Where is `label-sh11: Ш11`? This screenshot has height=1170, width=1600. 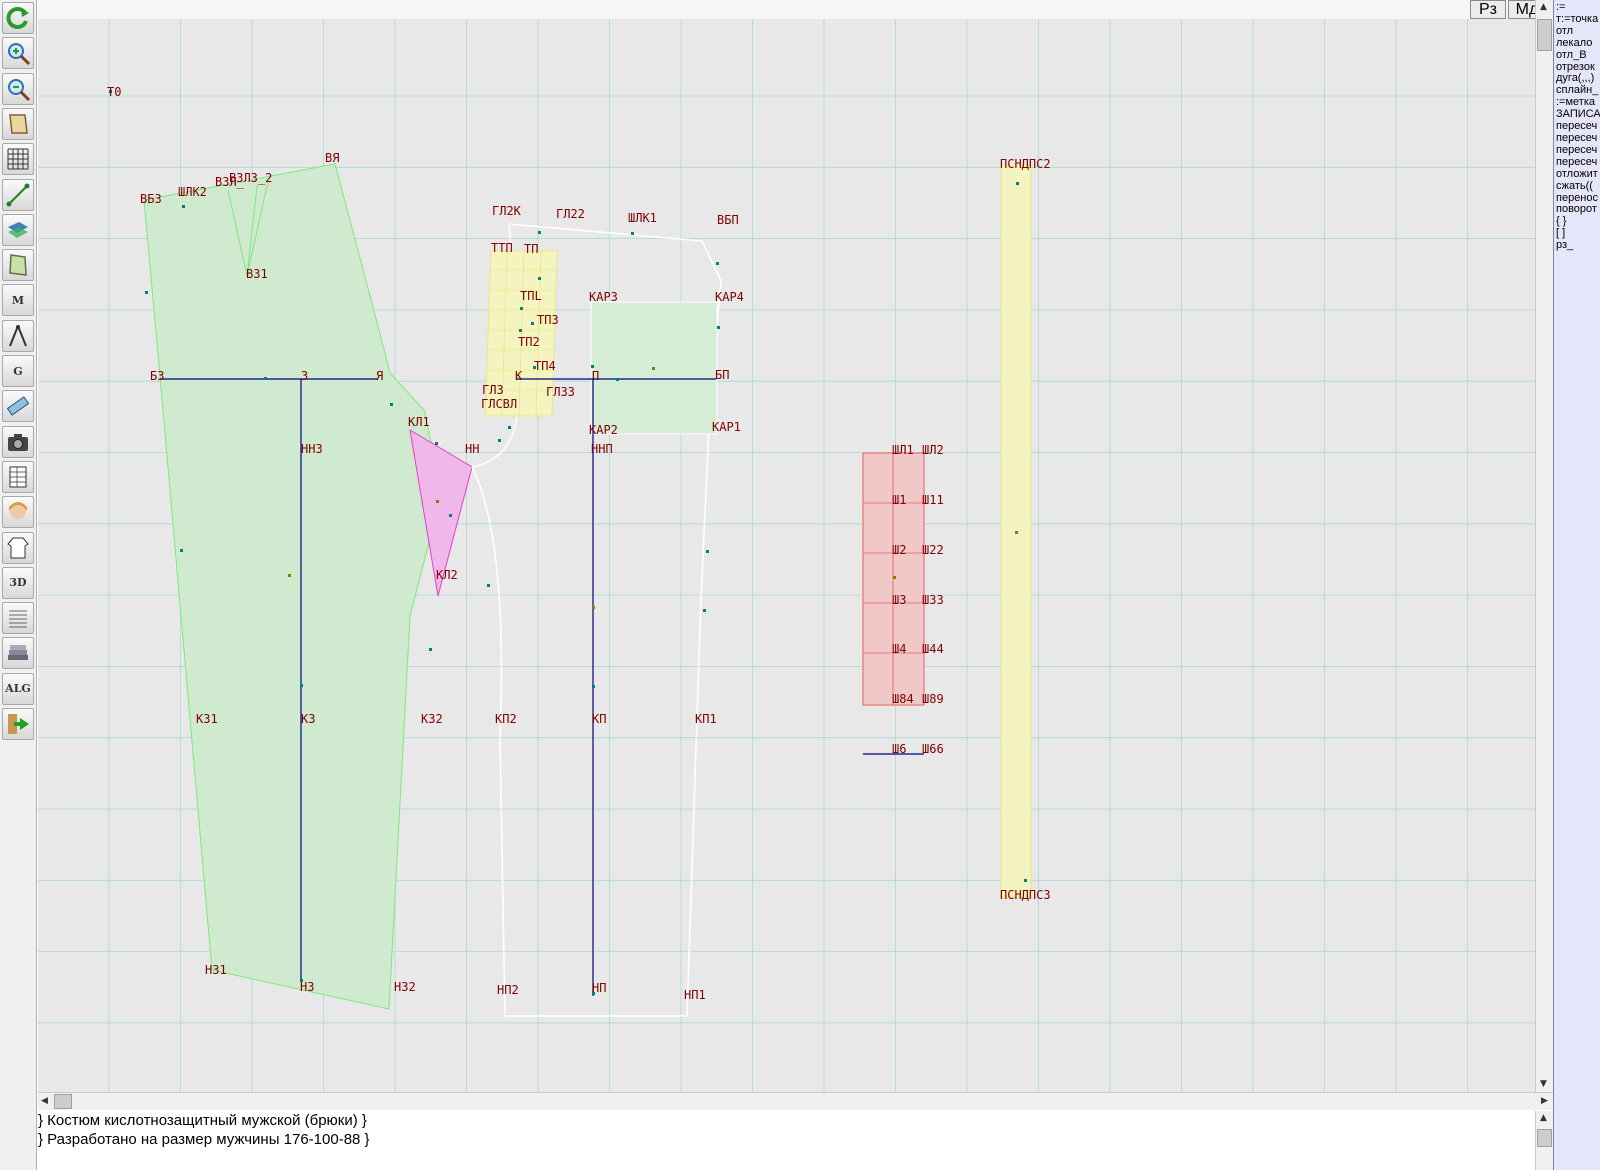 label-sh11: Ш11 is located at coordinates (933, 500).